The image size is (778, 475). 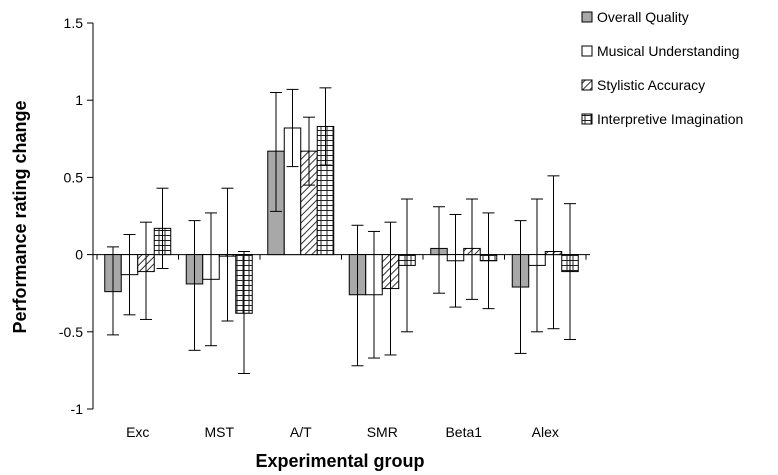 What do you see at coordinates (74, 177) in the screenshot?
I see `y-tick-label: 0.5` at bounding box center [74, 177].